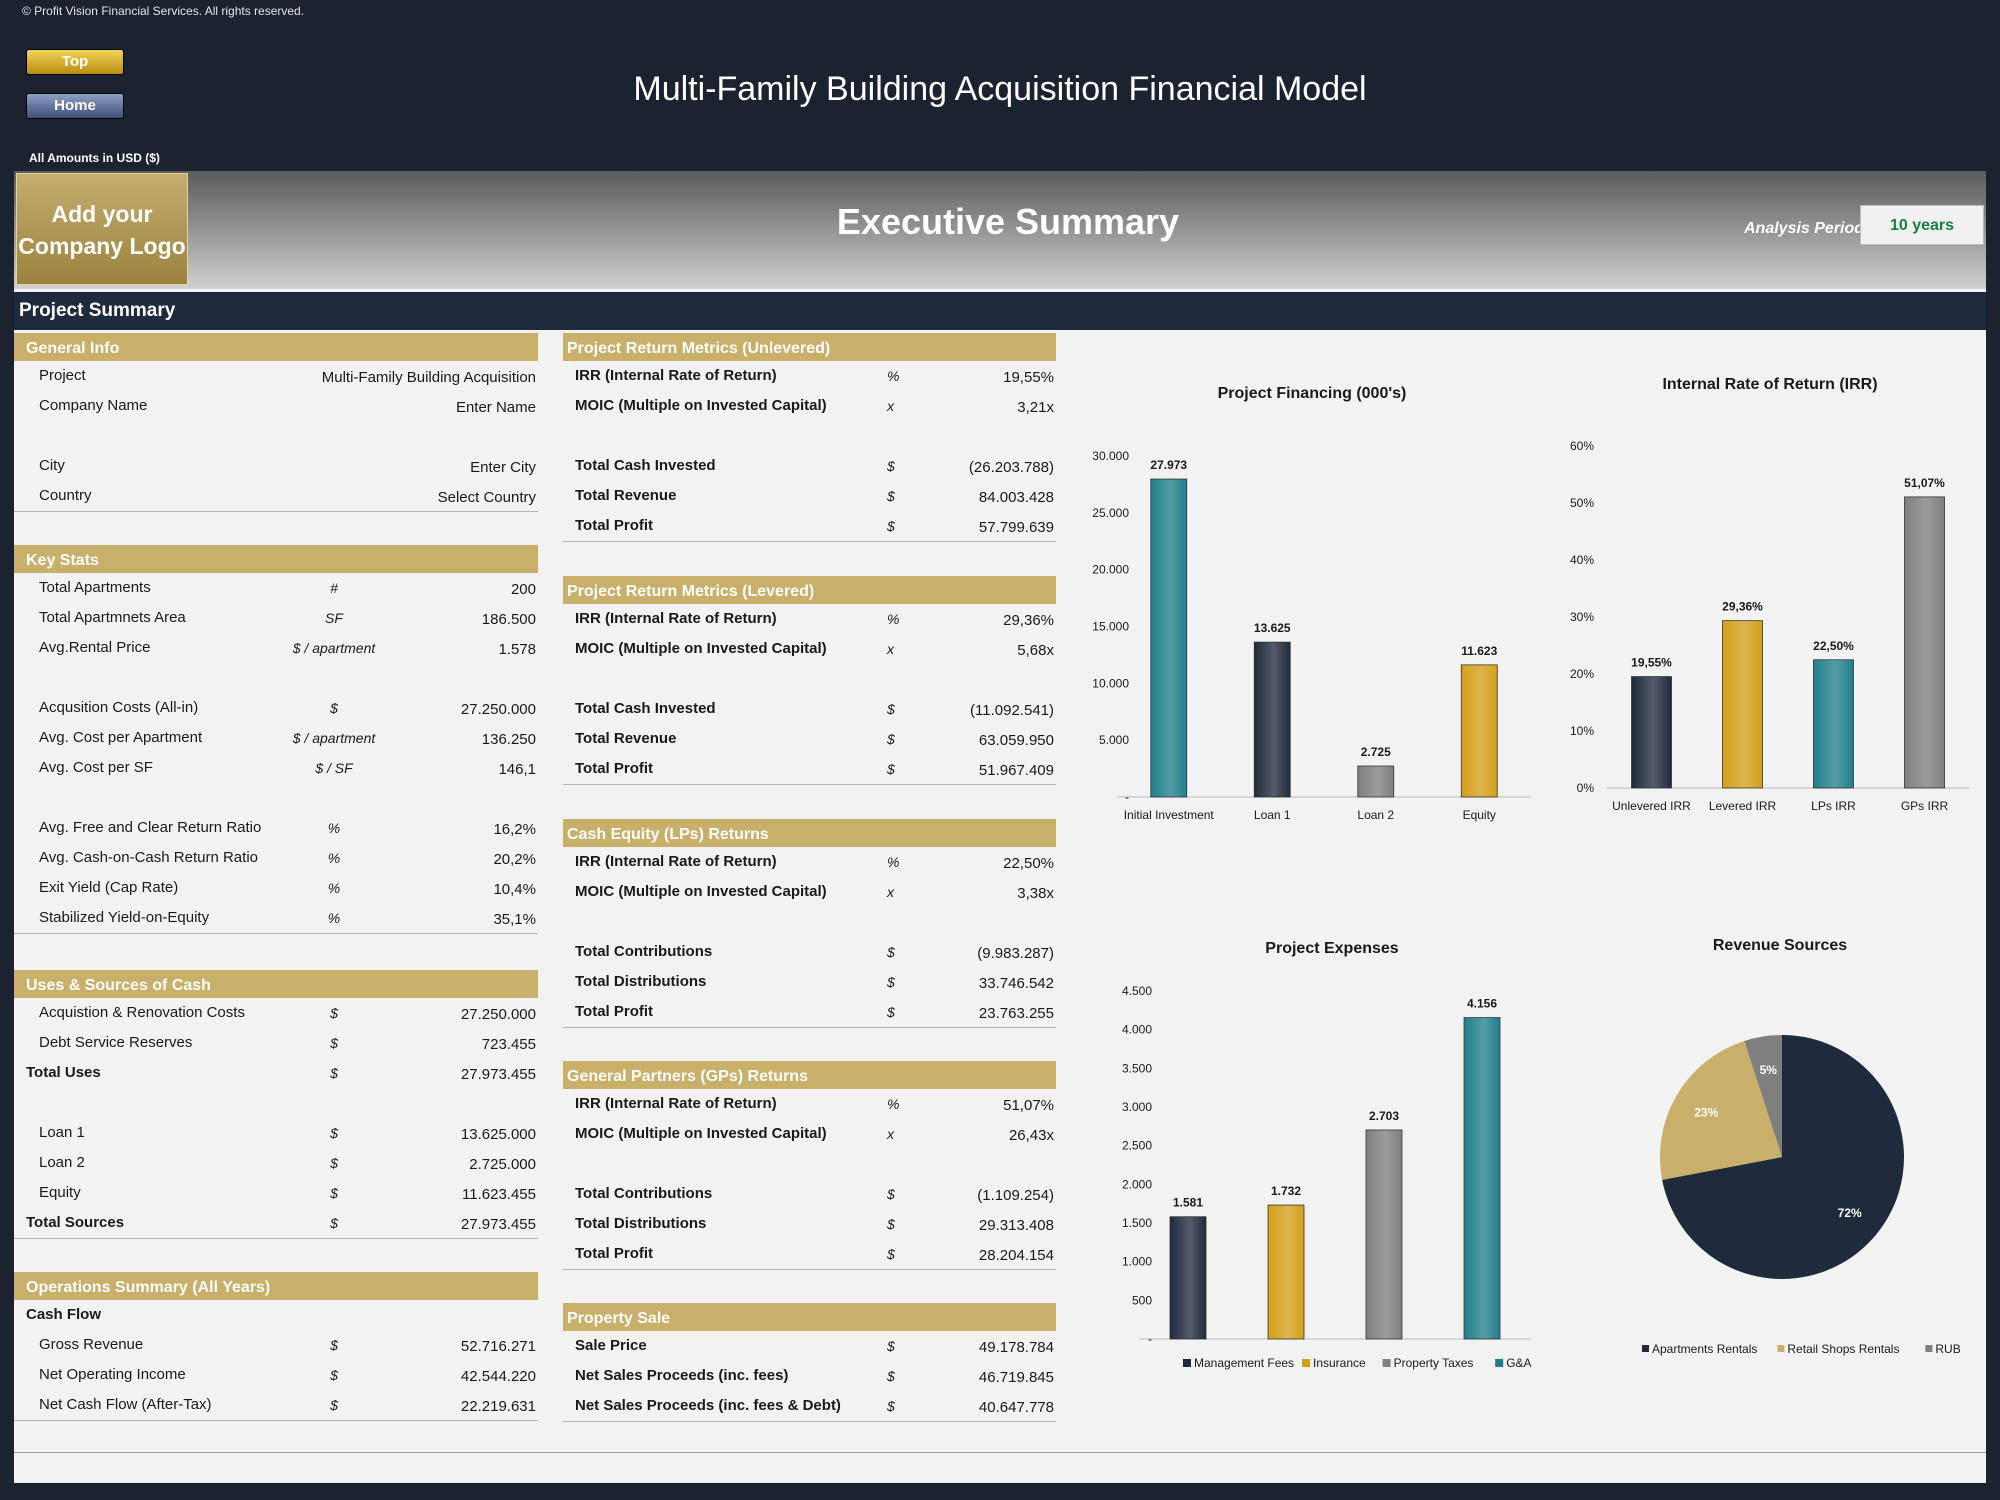 The width and height of the screenshot is (2000, 1500). What do you see at coordinates (276, 1286) in the screenshot?
I see `operations-summary-header: Operations Summary (All Years)` at bounding box center [276, 1286].